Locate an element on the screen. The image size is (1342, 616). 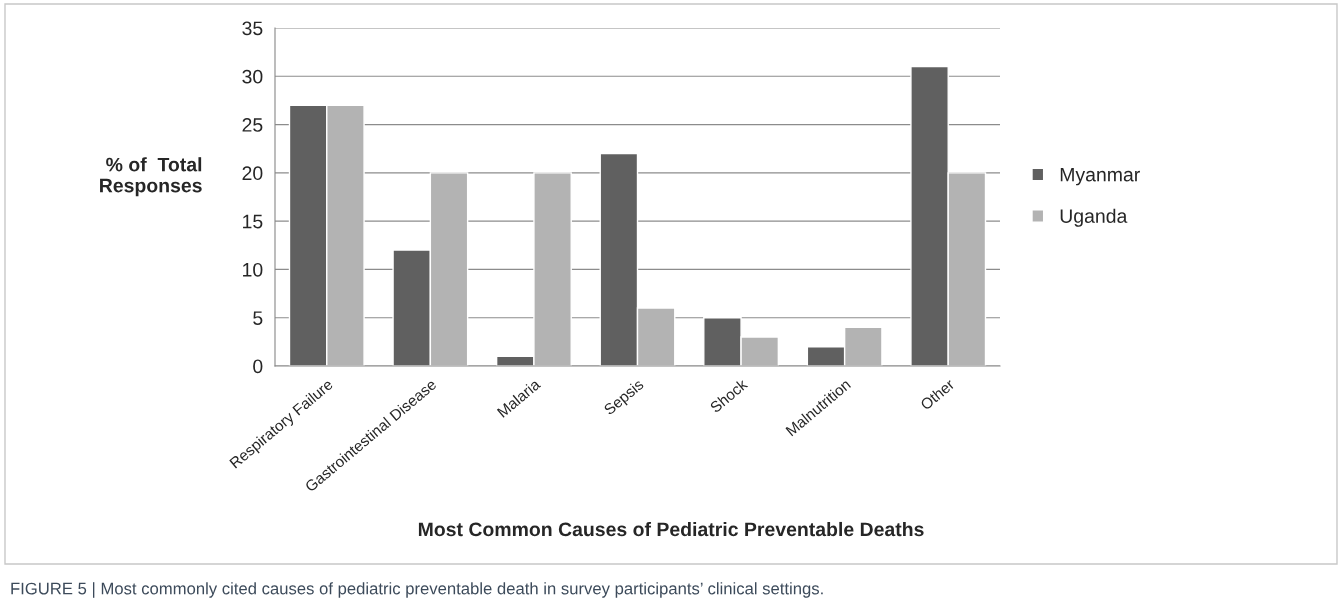
y-tick-label: 20 is located at coordinates (252, 173).